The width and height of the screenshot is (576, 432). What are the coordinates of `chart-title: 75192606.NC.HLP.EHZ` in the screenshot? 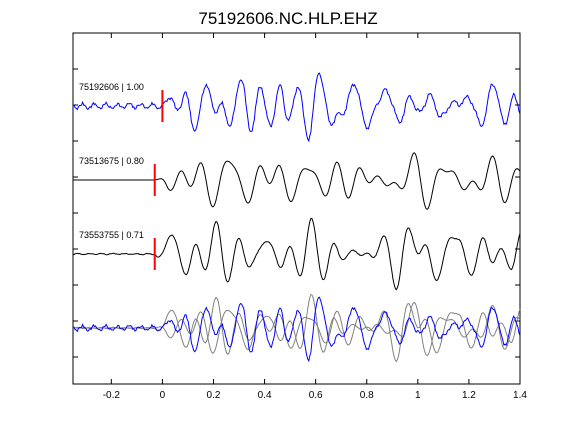 It's located at (287, 18).